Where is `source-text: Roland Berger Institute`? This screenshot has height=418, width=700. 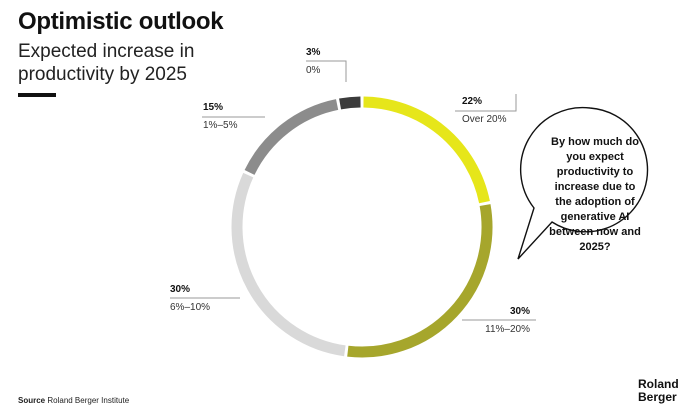
source-text: Roland Berger Institute is located at coordinates (88, 400).